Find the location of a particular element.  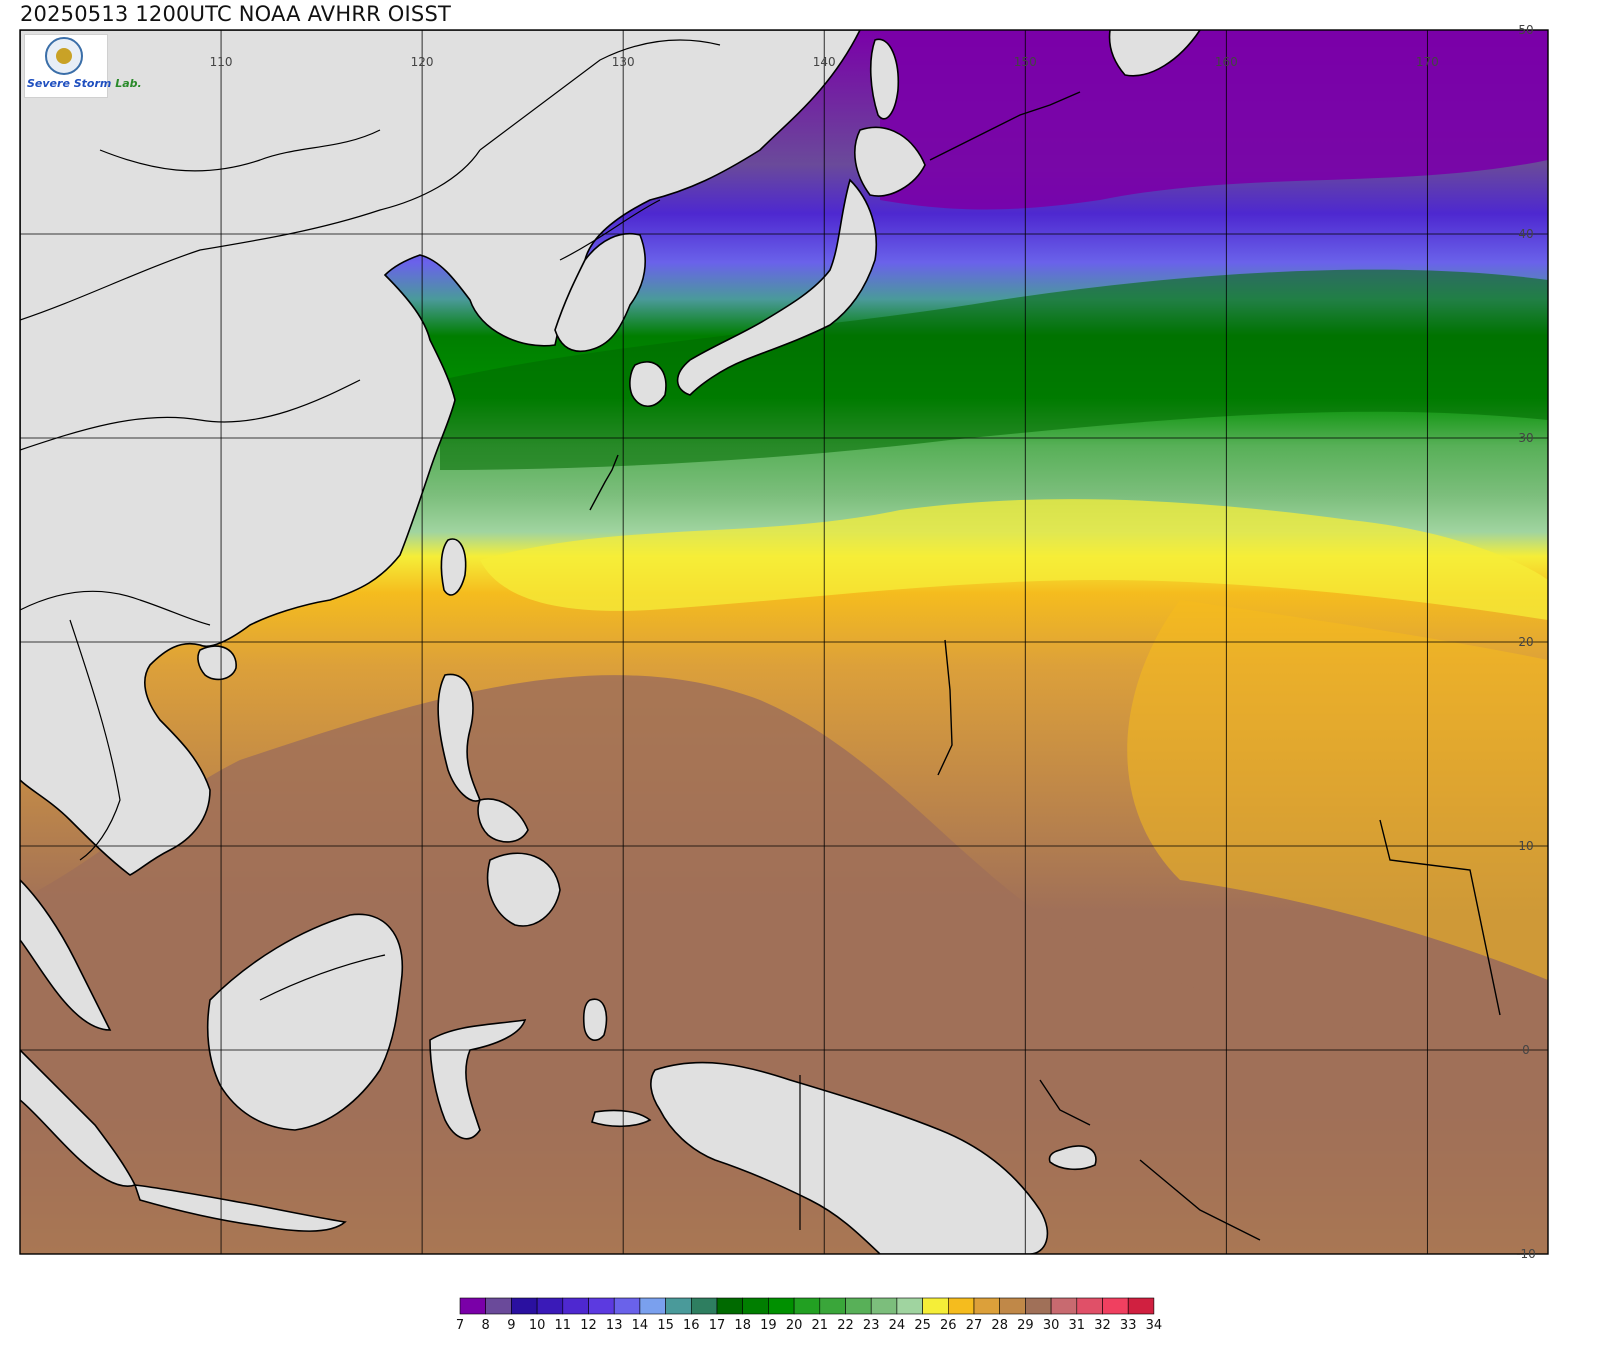

border-china-south is located at coordinates (115, 608).